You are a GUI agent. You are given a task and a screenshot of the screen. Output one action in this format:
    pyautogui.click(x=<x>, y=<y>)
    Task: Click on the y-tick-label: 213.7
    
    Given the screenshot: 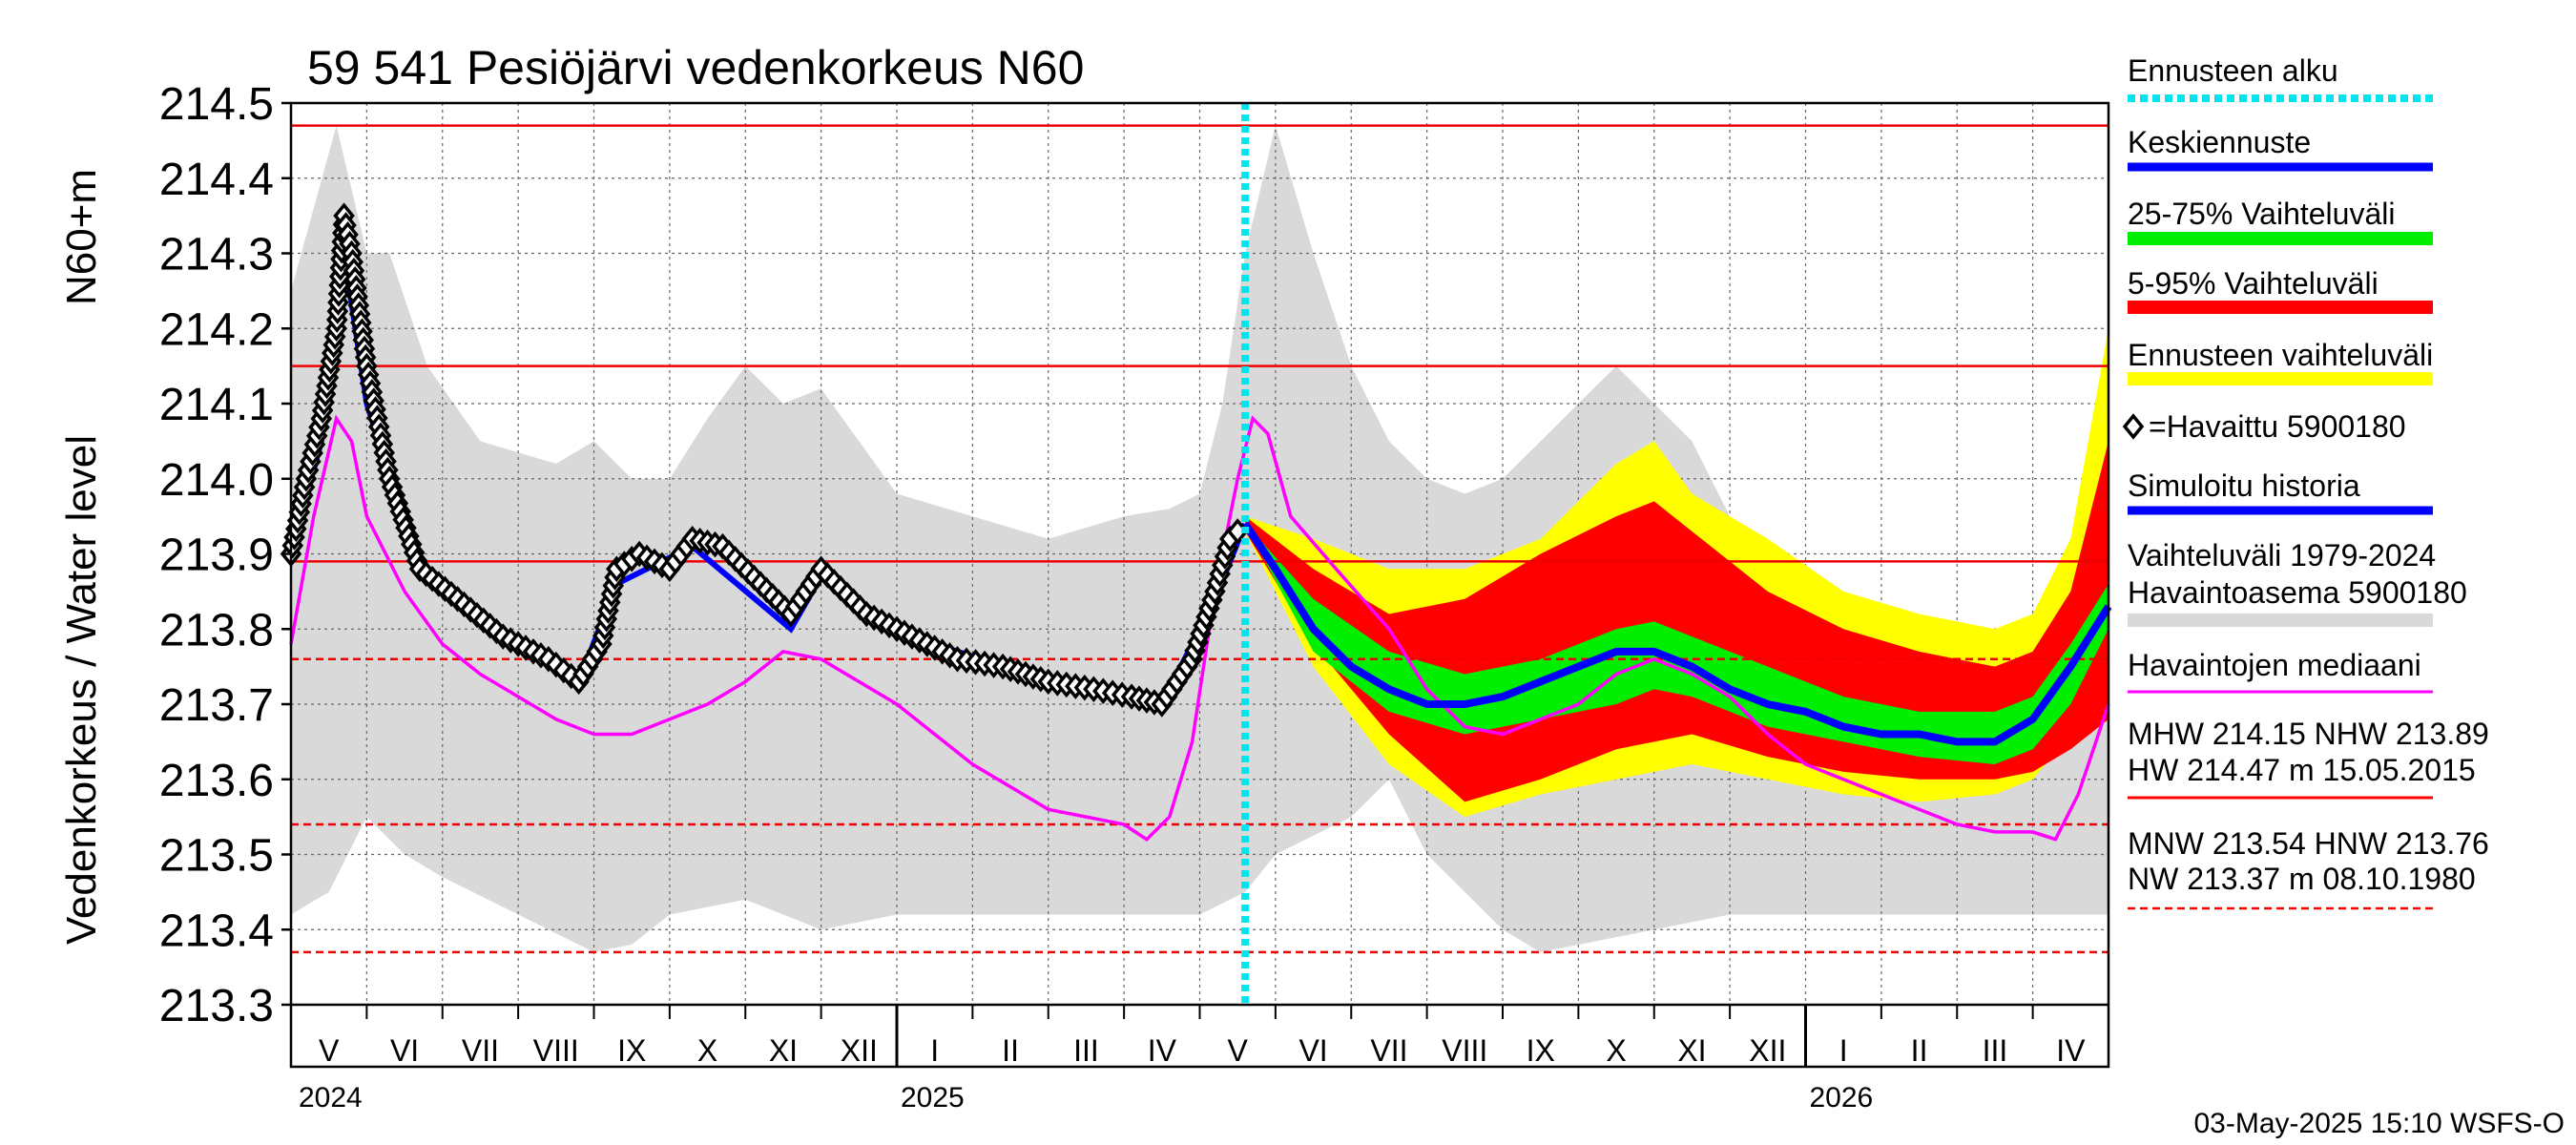 What is the action you would take?
    pyautogui.click(x=216, y=706)
    